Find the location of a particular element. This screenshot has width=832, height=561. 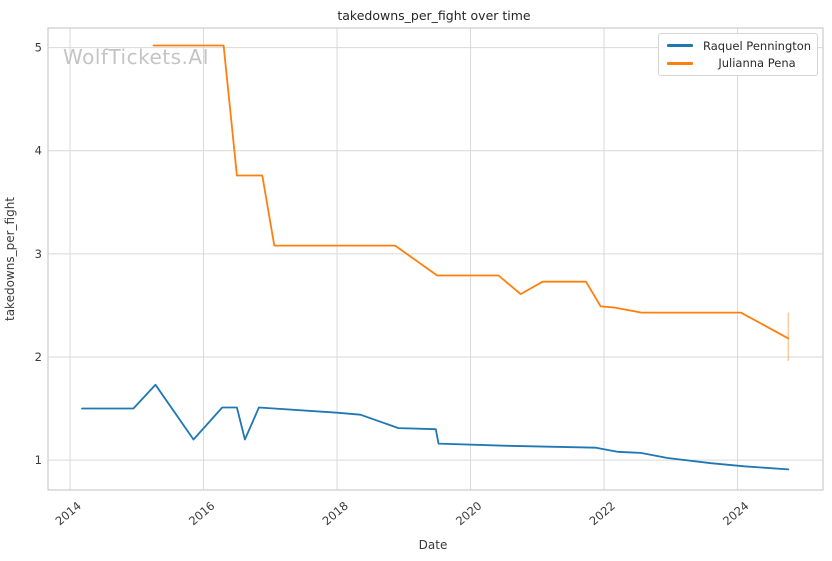

legend-item-julianna-pena: Julianna Pena is located at coordinates (739, 64).